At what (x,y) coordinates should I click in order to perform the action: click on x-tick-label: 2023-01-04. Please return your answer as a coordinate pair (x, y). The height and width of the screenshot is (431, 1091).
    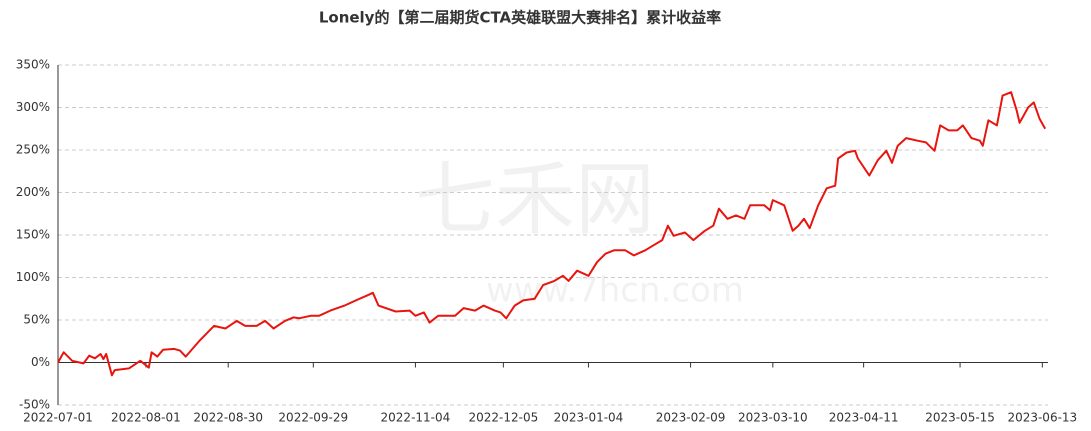
    Looking at the image, I should click on (589, 418).